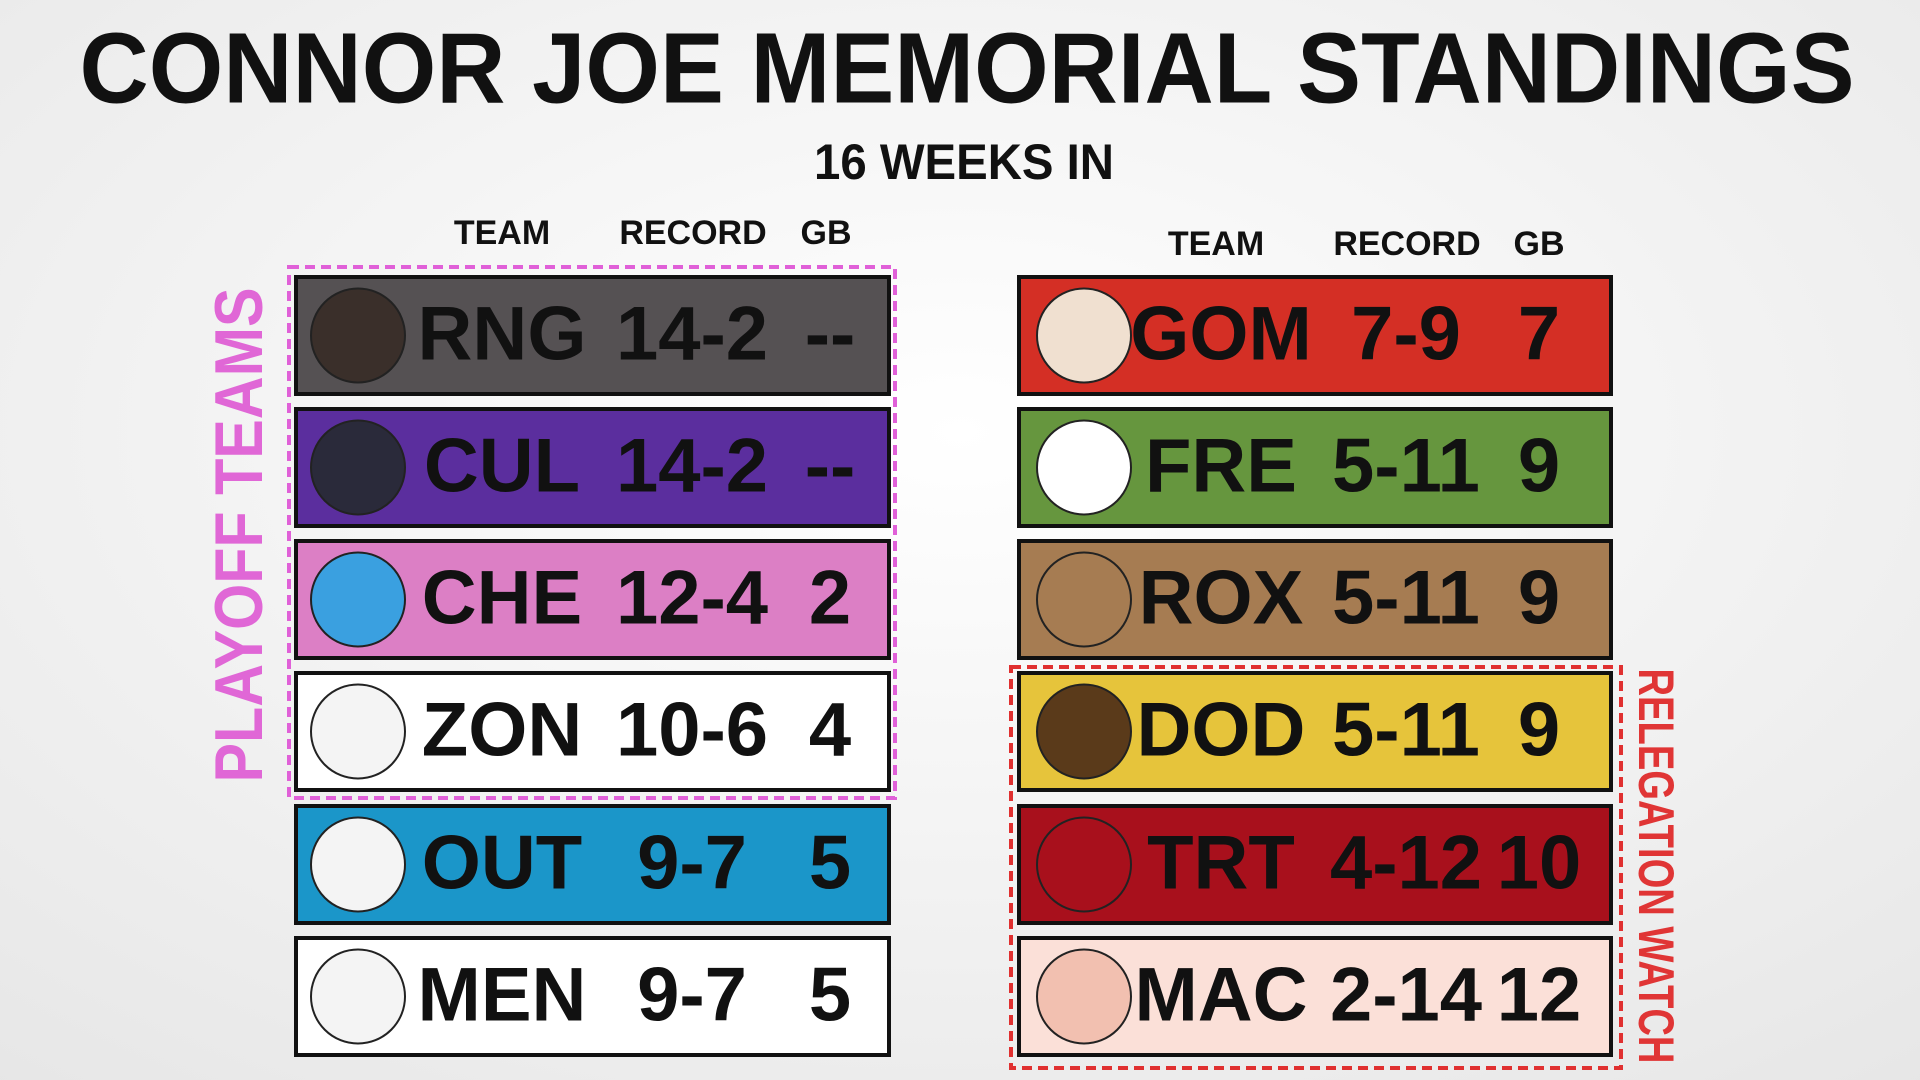 The width and height of the screenshot is (1920, 1080). I want to click on games-back: 7, so click(1539, 334).